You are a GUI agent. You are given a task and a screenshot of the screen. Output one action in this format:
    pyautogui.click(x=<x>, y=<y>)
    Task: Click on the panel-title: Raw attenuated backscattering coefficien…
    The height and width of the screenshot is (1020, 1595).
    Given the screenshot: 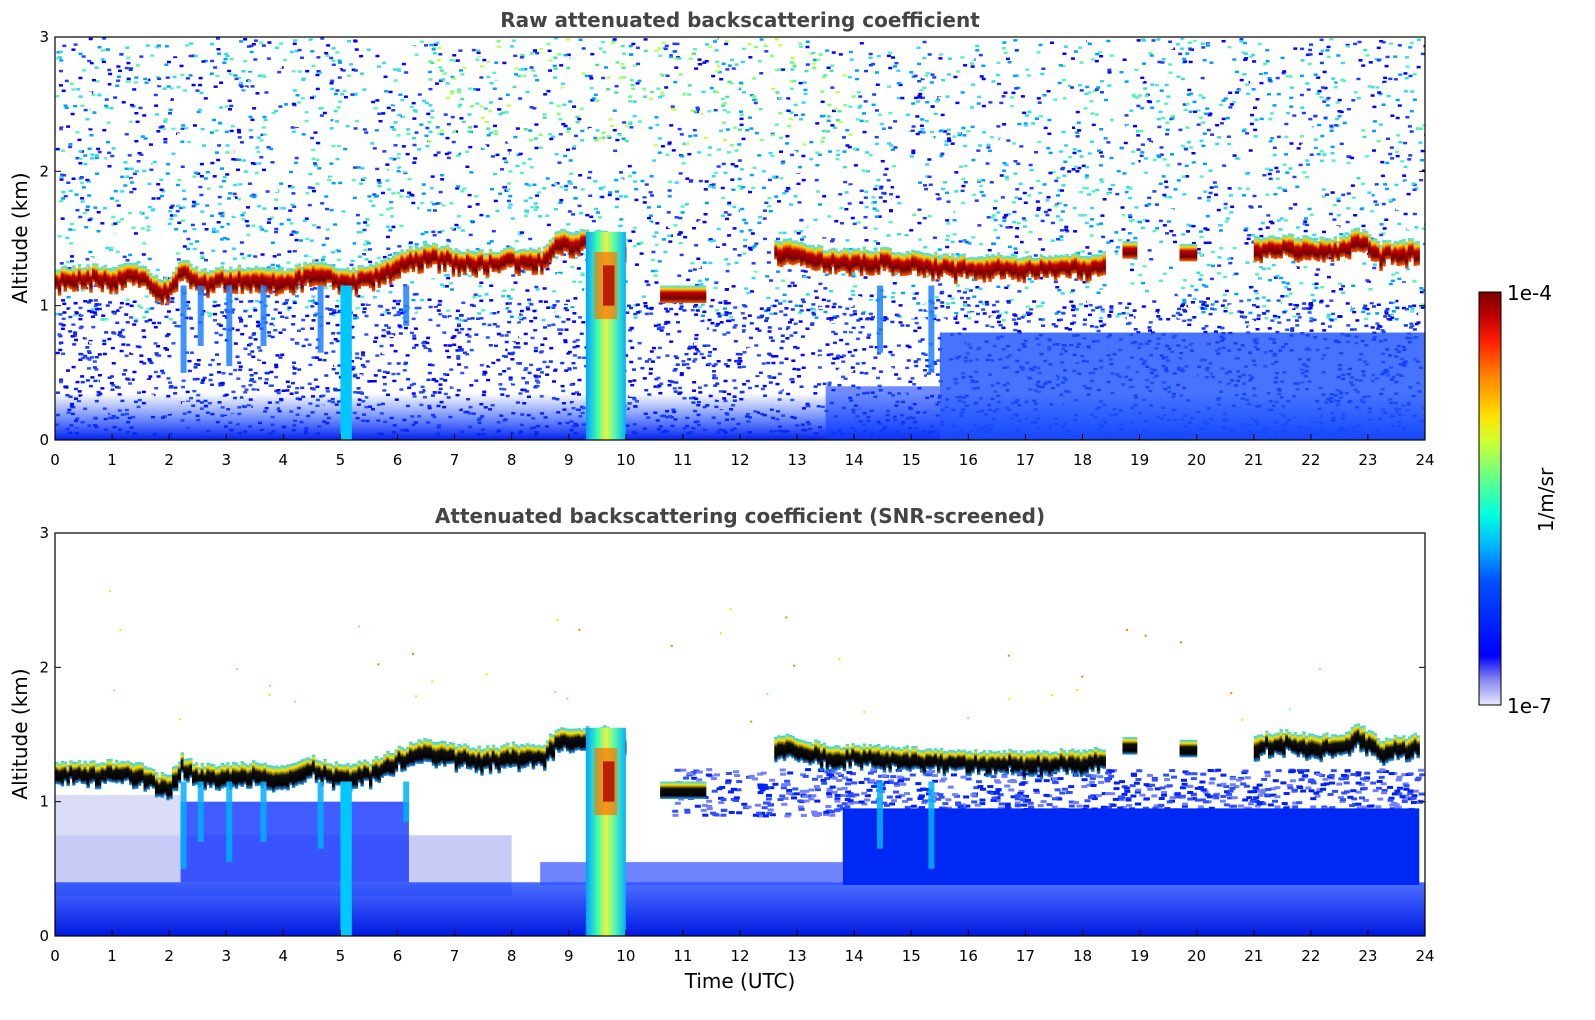 What is the action you would take?
    pyautogui.click(x=740, y=20)
    